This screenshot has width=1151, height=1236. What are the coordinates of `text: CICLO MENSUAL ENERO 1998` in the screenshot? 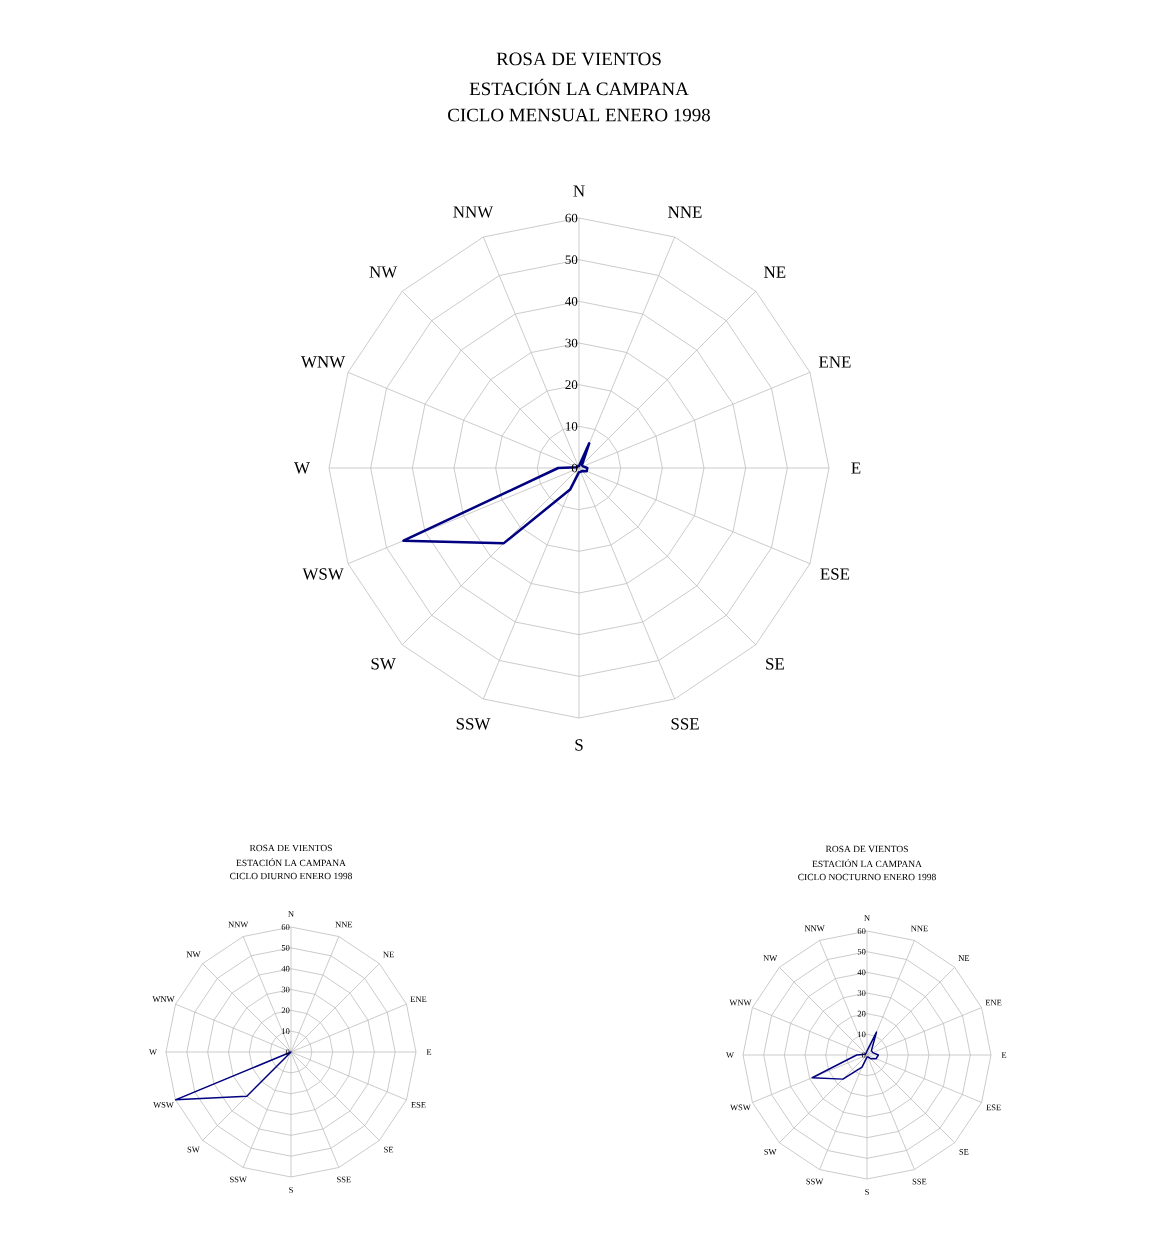 It's located at (579, 115).